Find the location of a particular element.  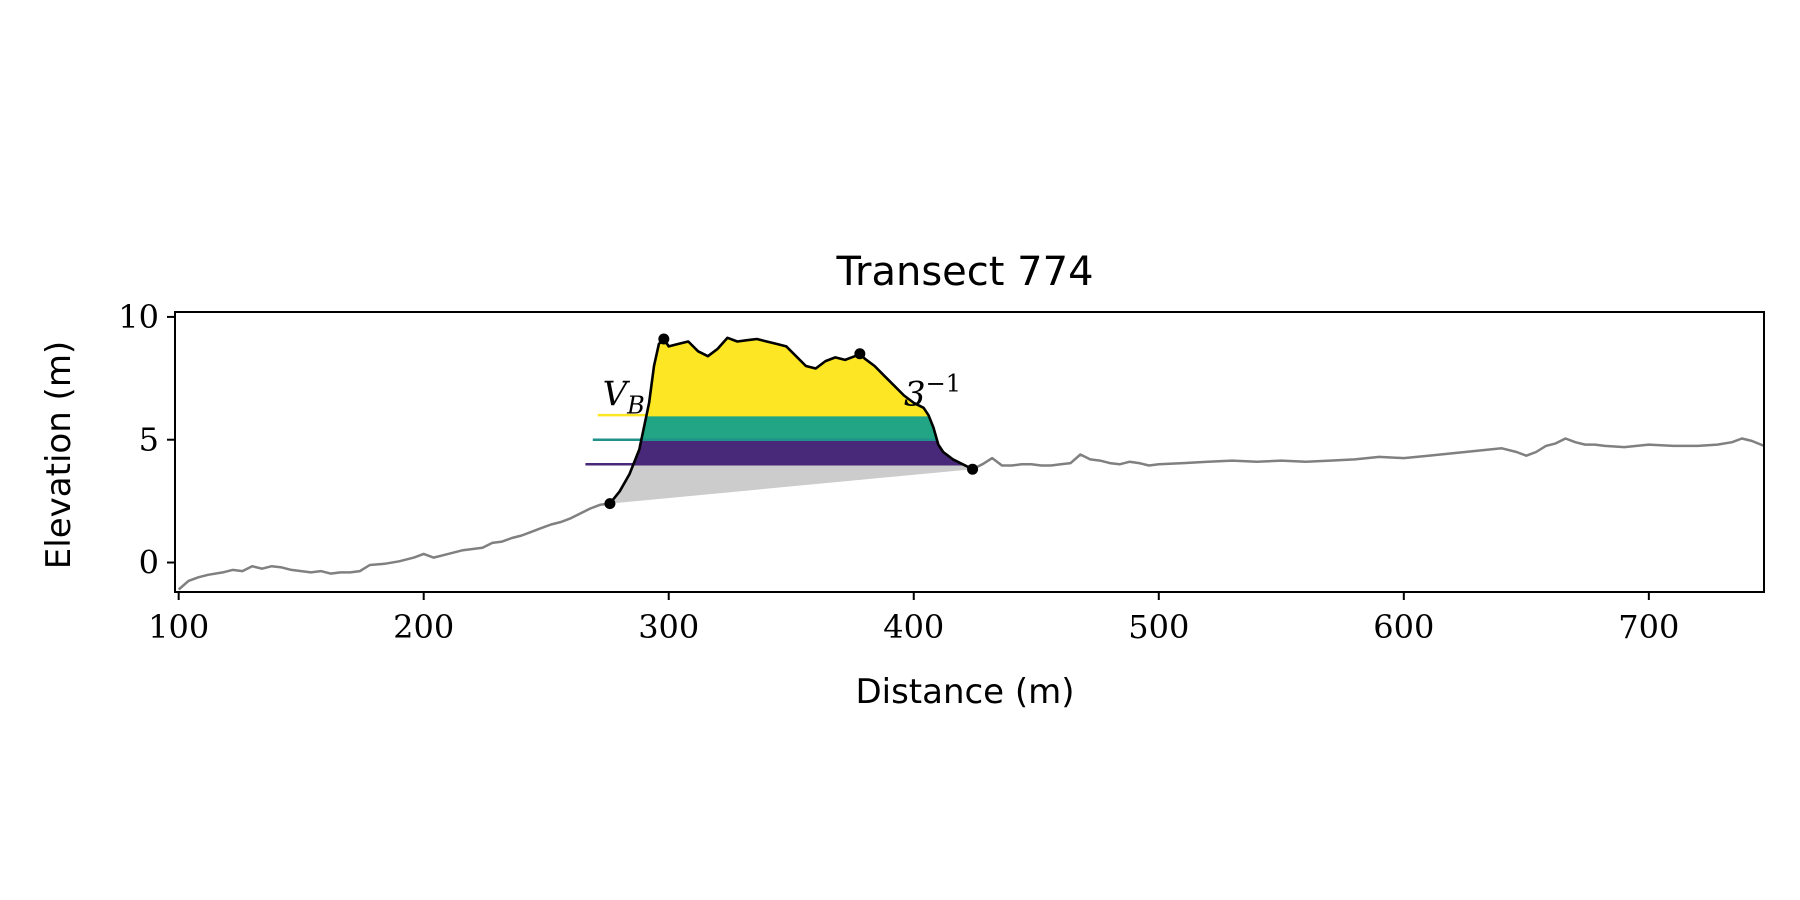

annotation-label: 3−1 is located at coordinates (932, 391).